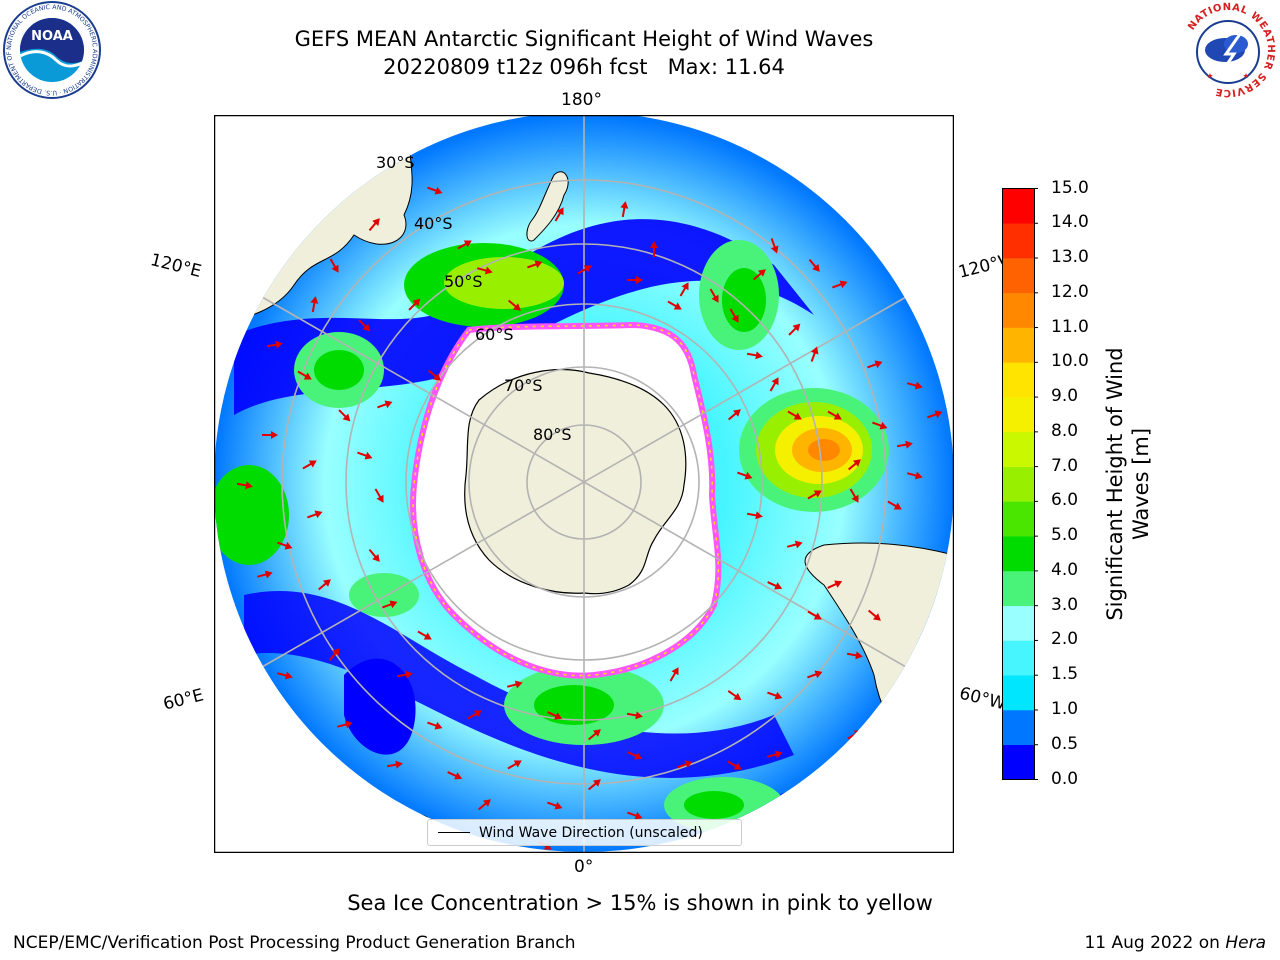 The image size is (1280, 960). I want to click on colorbar-tick-label: 9.0, so click(1065, 396).